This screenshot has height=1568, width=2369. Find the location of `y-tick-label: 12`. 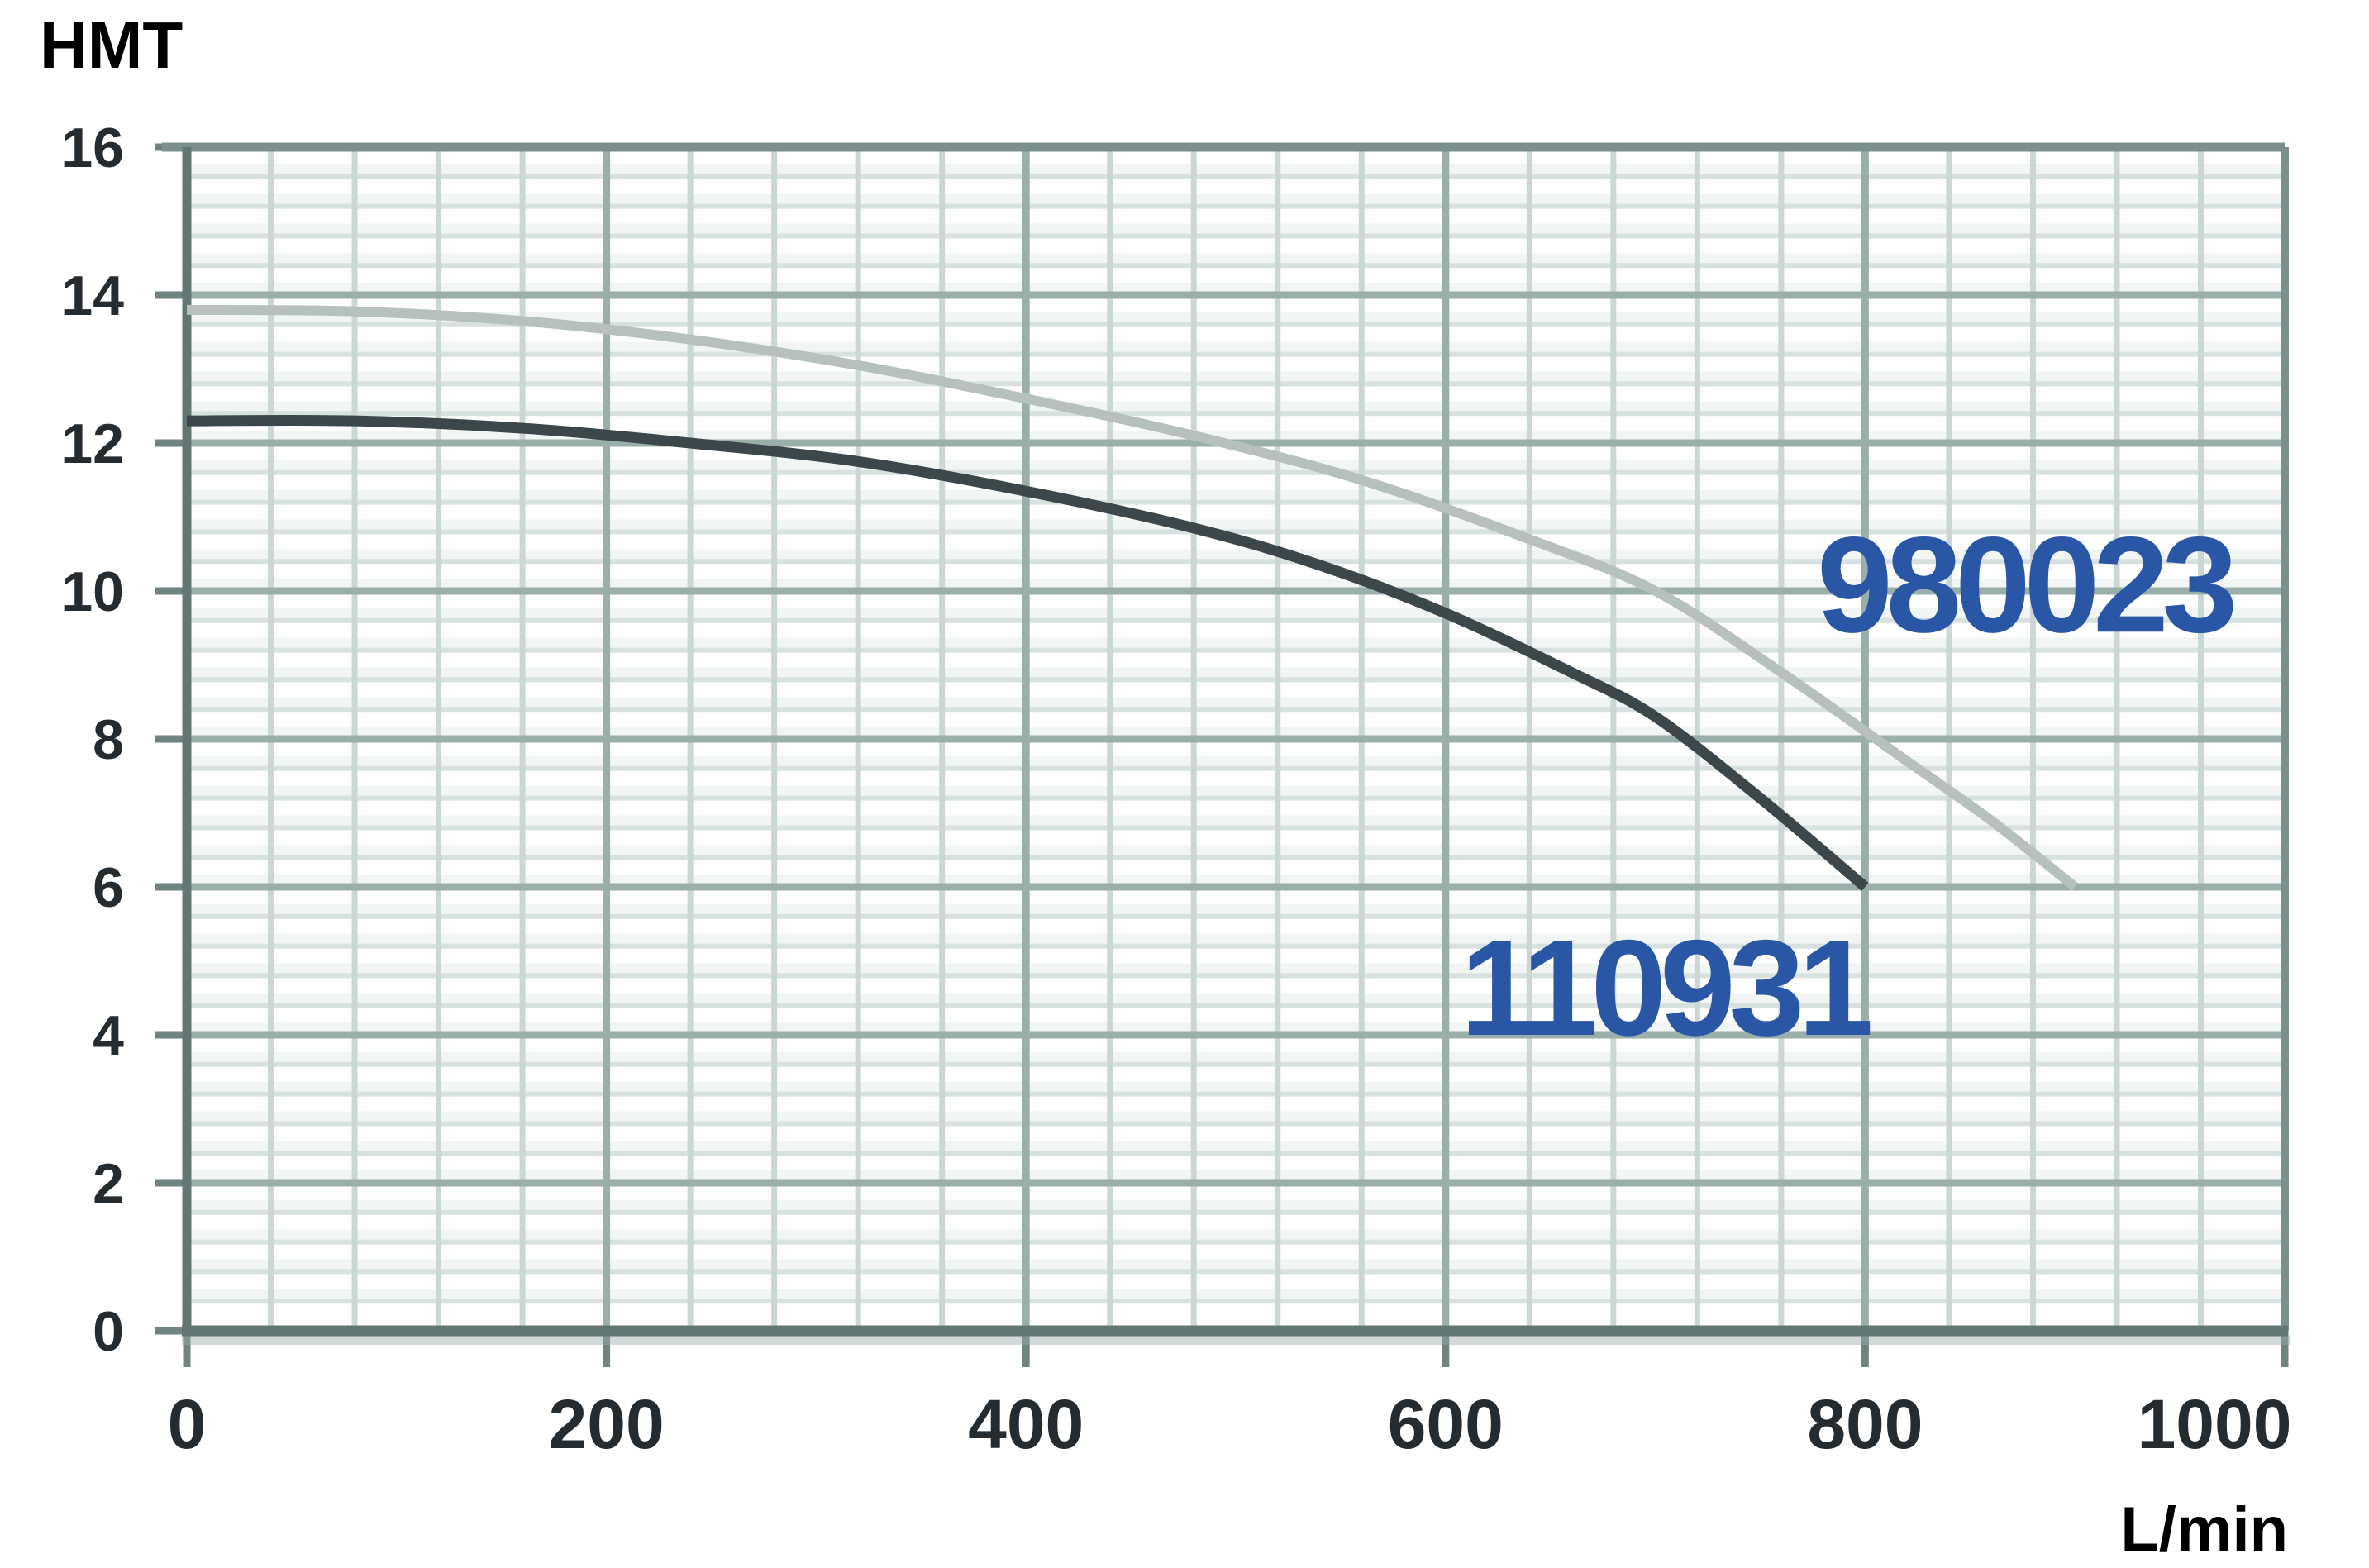

y-tick-label: 12 is located at coordinates (92, 443).